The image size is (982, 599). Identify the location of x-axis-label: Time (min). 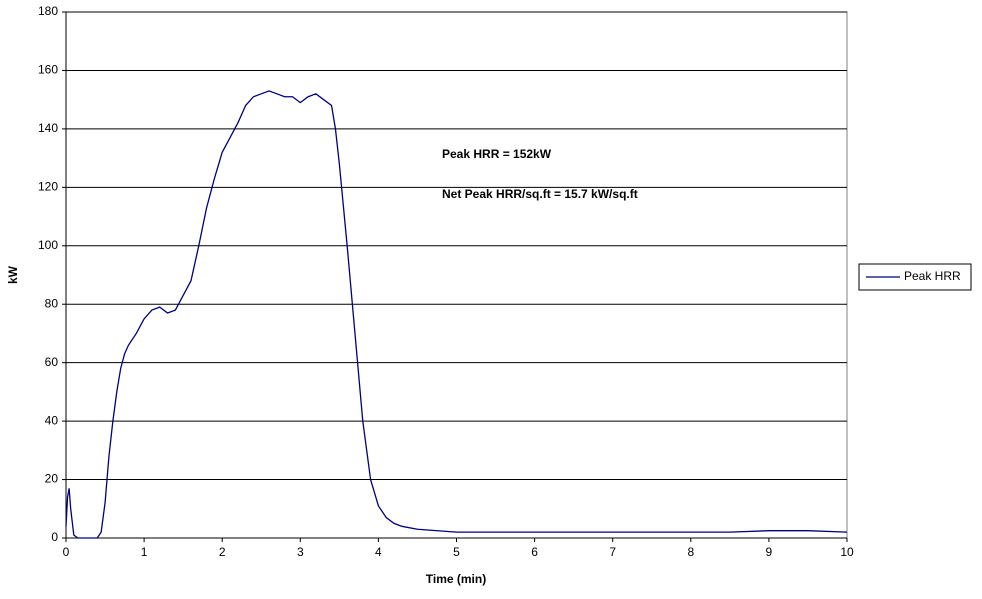
(456, 579).